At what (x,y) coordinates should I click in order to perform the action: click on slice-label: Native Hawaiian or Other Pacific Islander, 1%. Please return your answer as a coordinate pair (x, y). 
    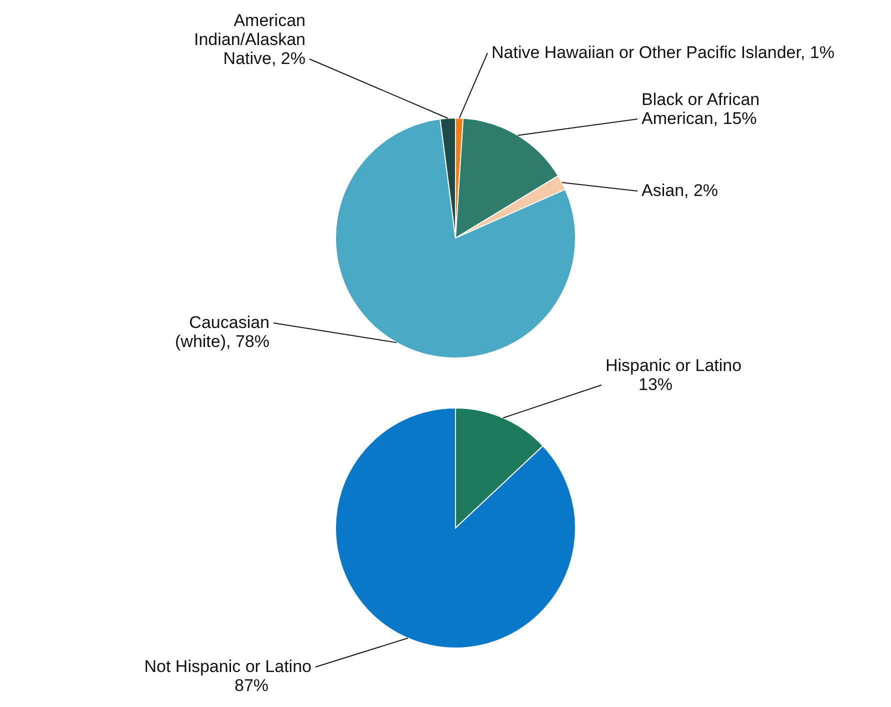
    Looking at the image, I should click on (663, 52).